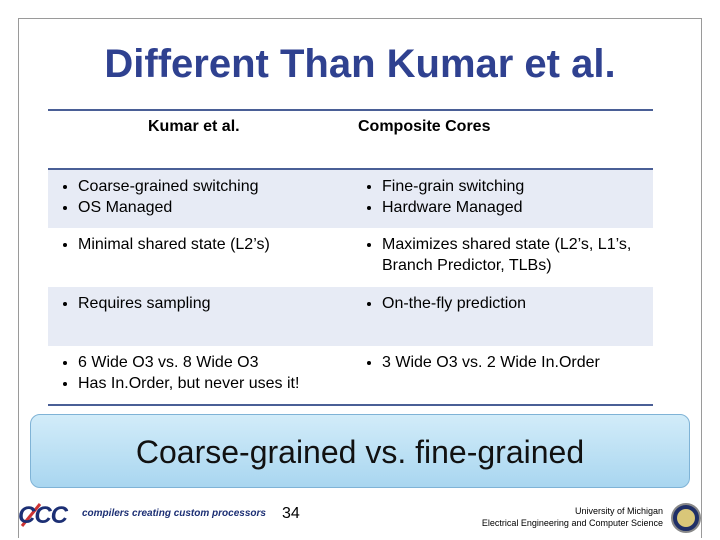  Describe the element at coordinates (350, 316) in the screenshot. I see `table-row: Requires sampling On-the-fly prediction` at that location.